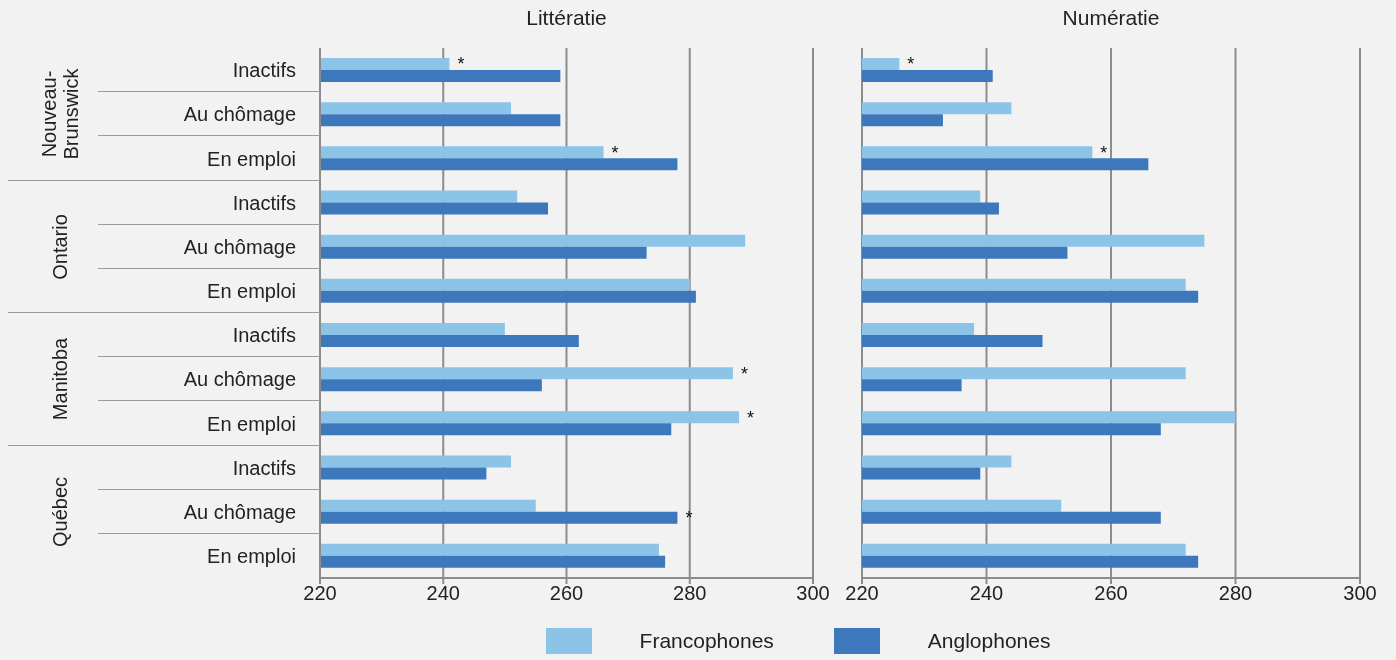 Image resolution: width=1396 pixels, height=660 pixels. Describe the element at coordinates (60, 512) in the screenshot. I see `text: Québec` at that location.